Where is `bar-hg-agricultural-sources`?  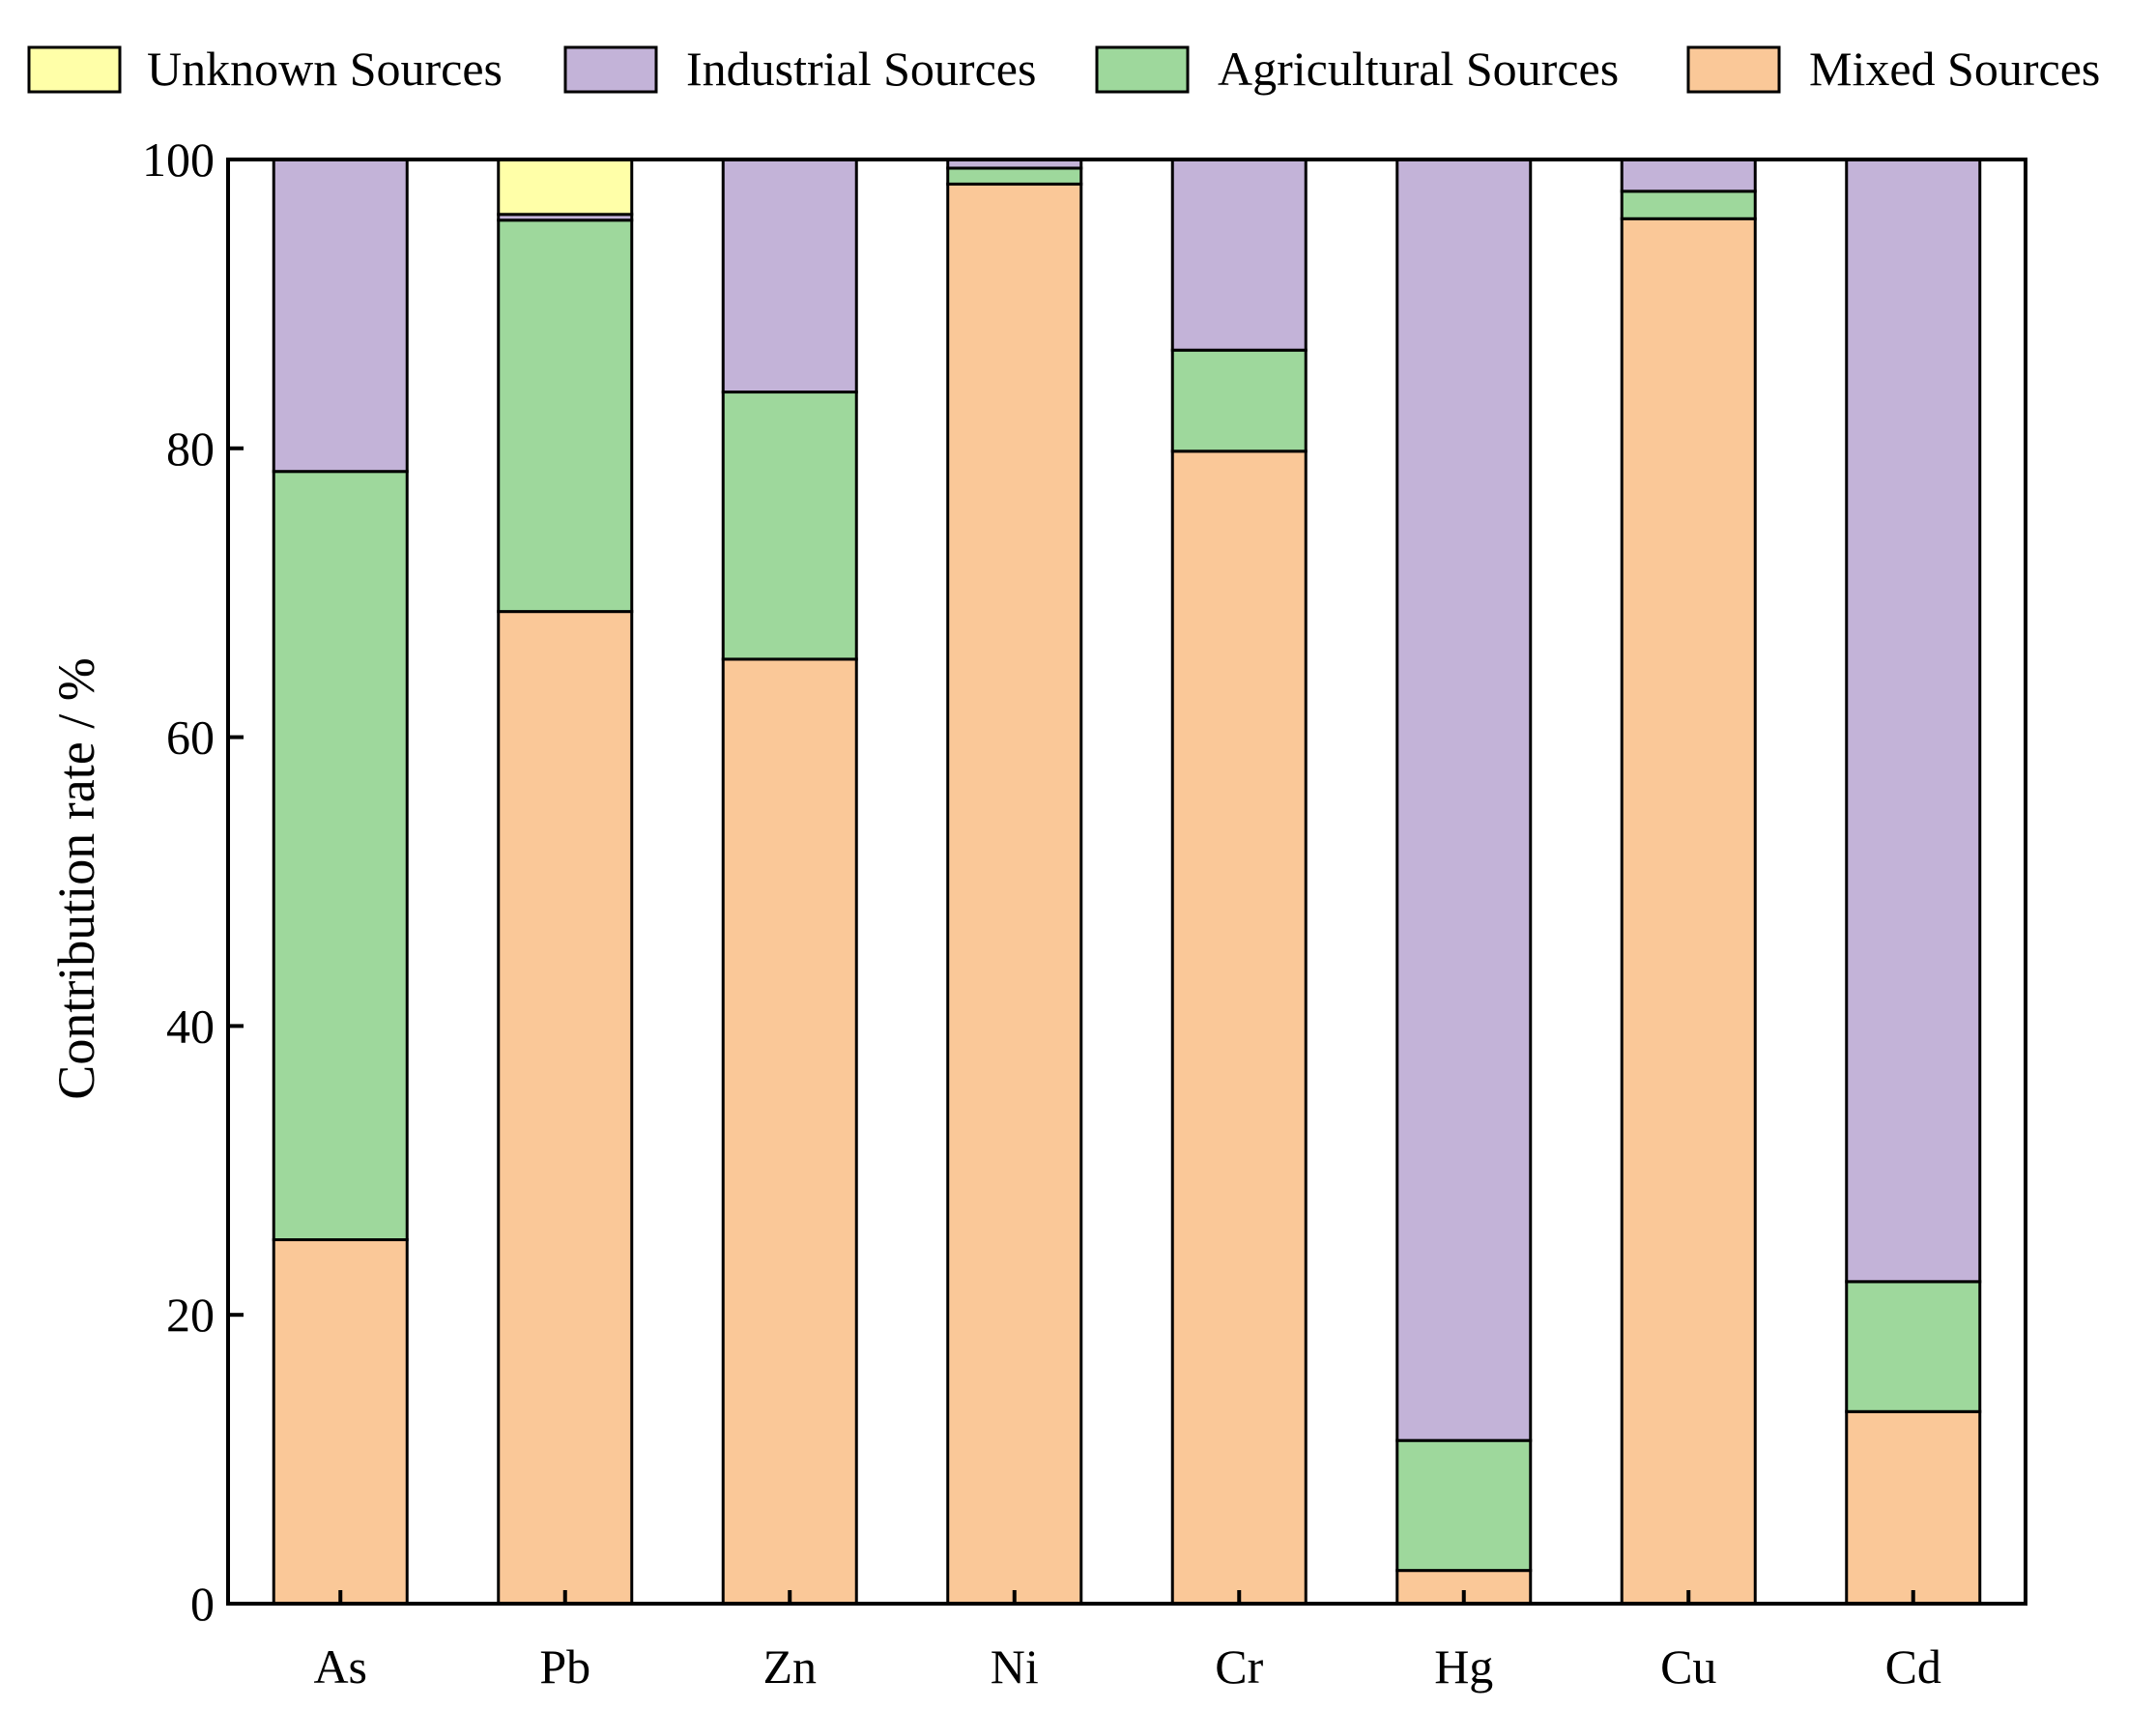
bar-hg-agricultural-sources is located at coordinates (1464, 1505).